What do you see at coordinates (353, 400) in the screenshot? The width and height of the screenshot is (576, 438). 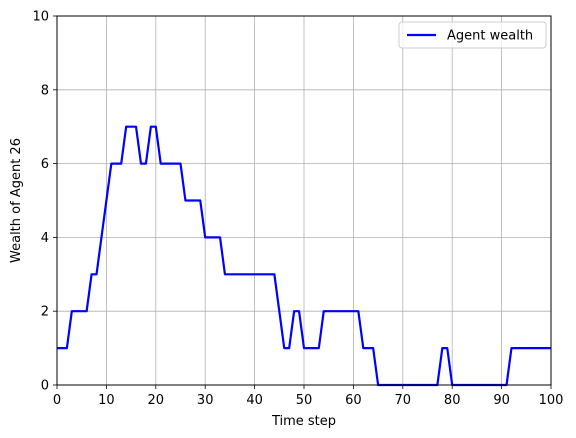 I see `x-tick-label: 60` at bounding box center [353, 400].